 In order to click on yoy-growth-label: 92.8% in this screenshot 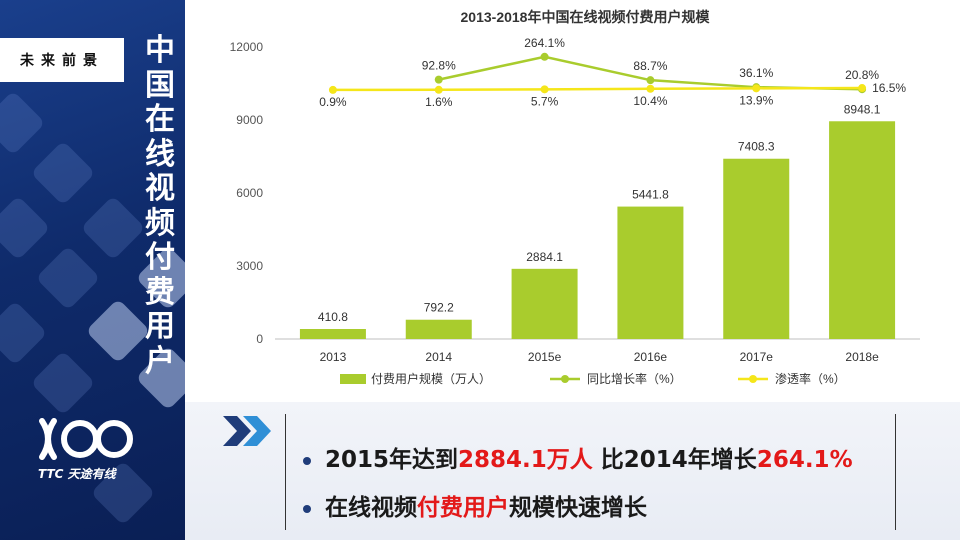, I will do `click(439, 66)`.